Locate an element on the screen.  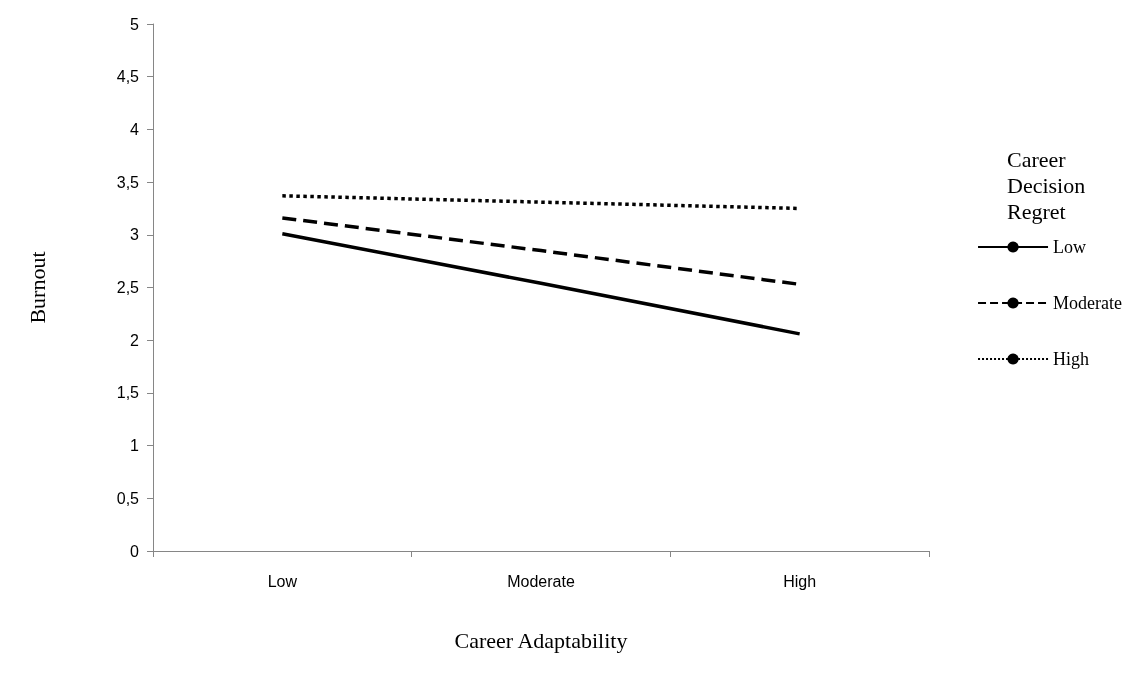
y-tick-label: 0 is located at coordinates (135, 551).